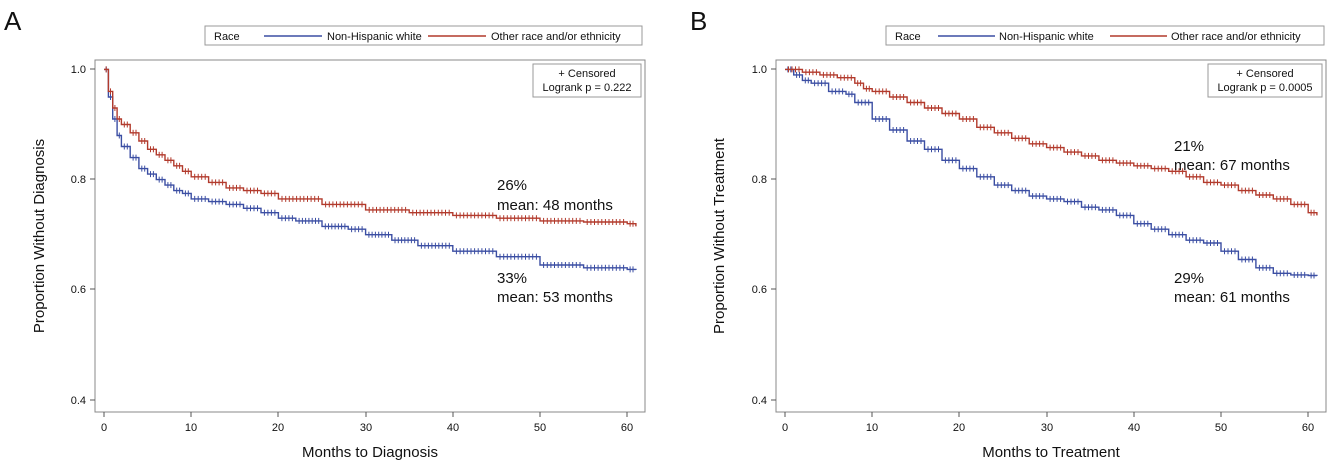 This screenshot has width=1337, height=464. I want to click on panel-a-xtick-label: 60, so click(627, 428).